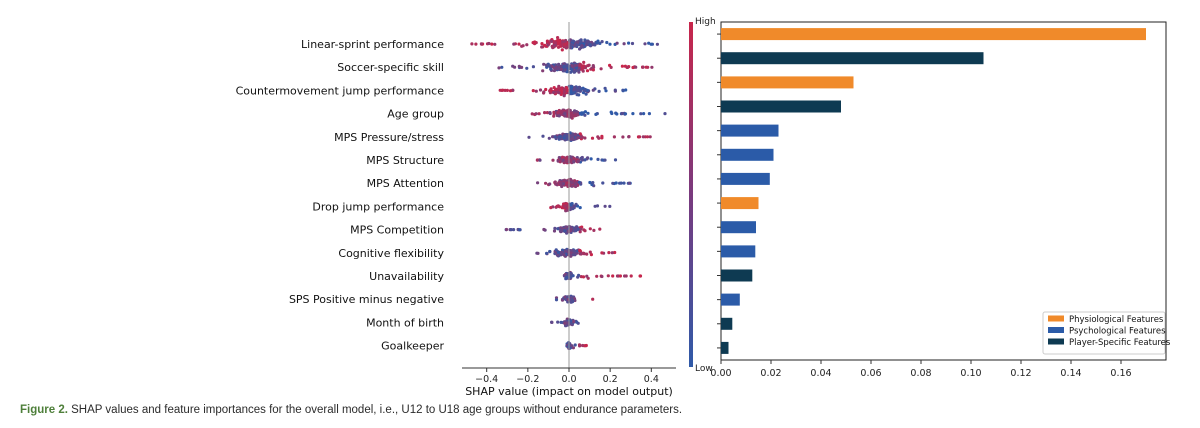 This screenshot has height=428, width=1200. Describe the element at coordinates (702, 195) in the screenshot. I see `colorbar: High Low` at that location.